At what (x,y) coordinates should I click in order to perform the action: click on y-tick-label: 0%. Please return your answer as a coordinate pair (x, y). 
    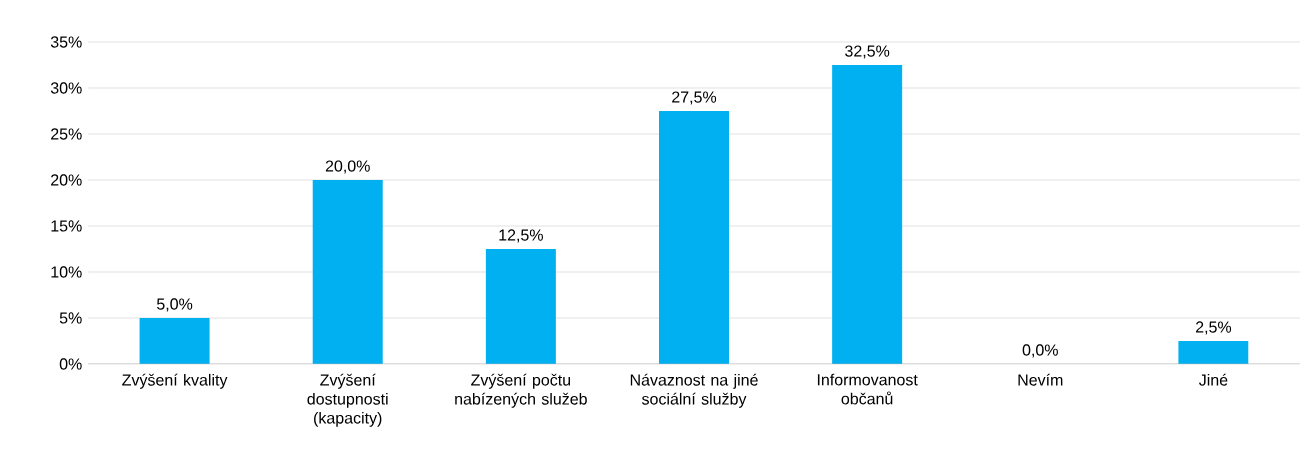
    Looking at the image, I should click on (70, 364).